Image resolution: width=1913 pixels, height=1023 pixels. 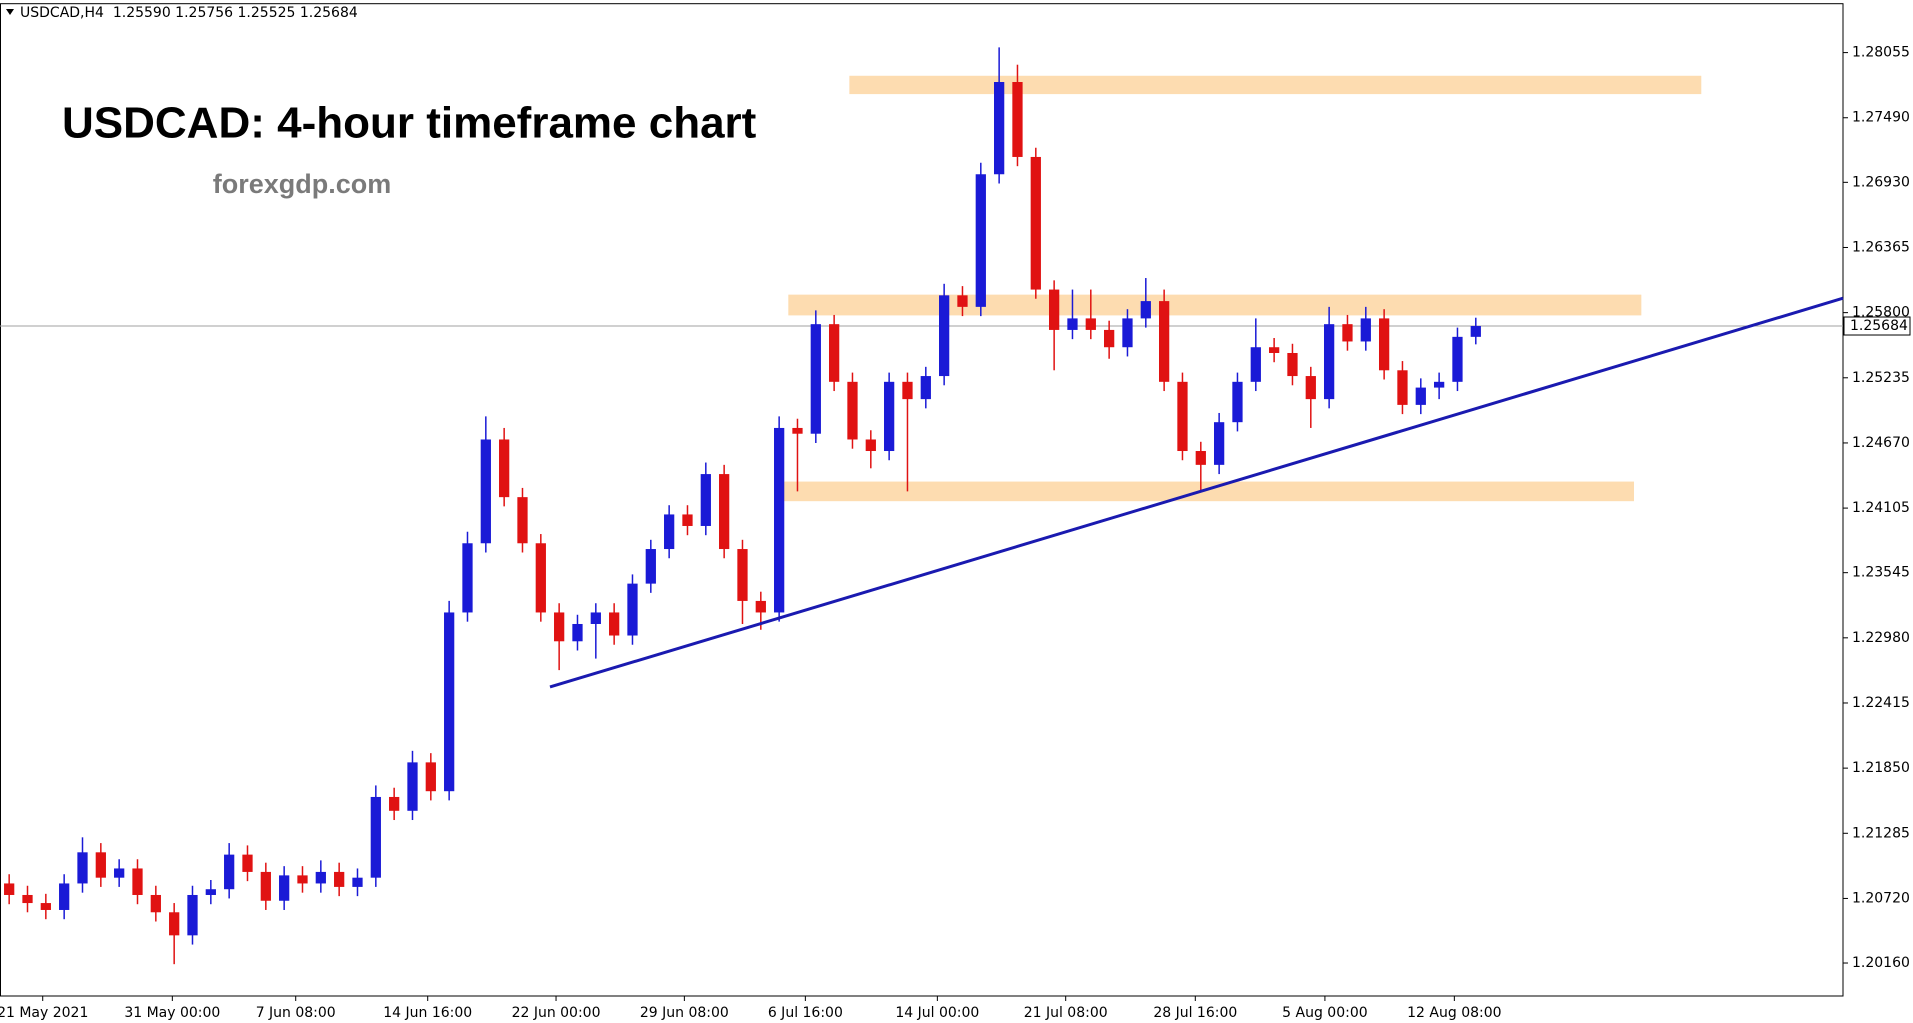 What do you see at coordinates (1881, 898) in the screenshot?
I see `y-tick-label: 1.20720` at bounding box center [1881, 898].